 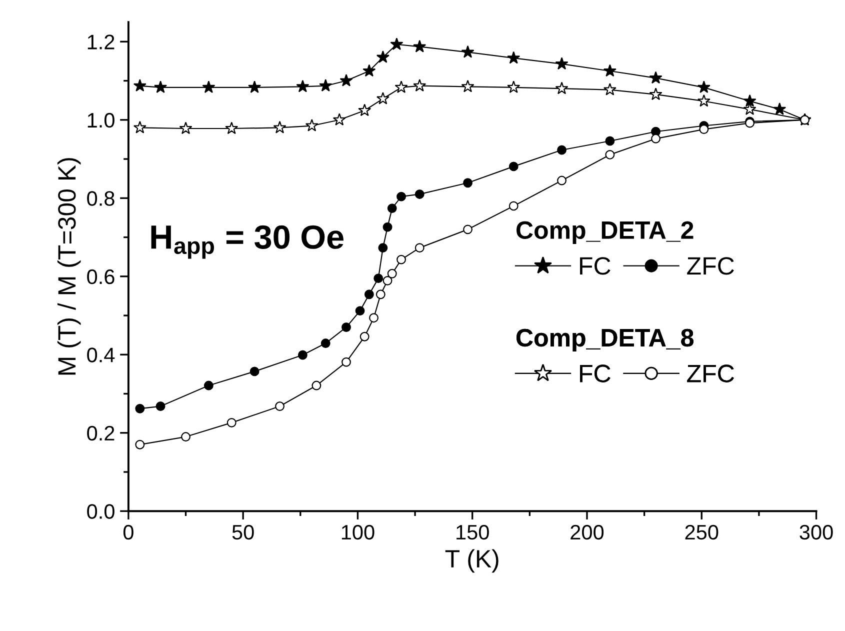 I want to click on x-tick-label: 150, so click(x=472, y=532).